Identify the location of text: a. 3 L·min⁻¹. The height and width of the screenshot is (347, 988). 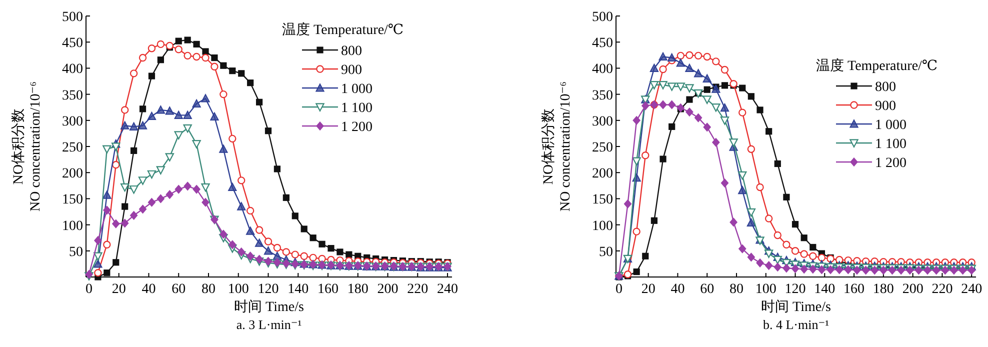
(269, 324).